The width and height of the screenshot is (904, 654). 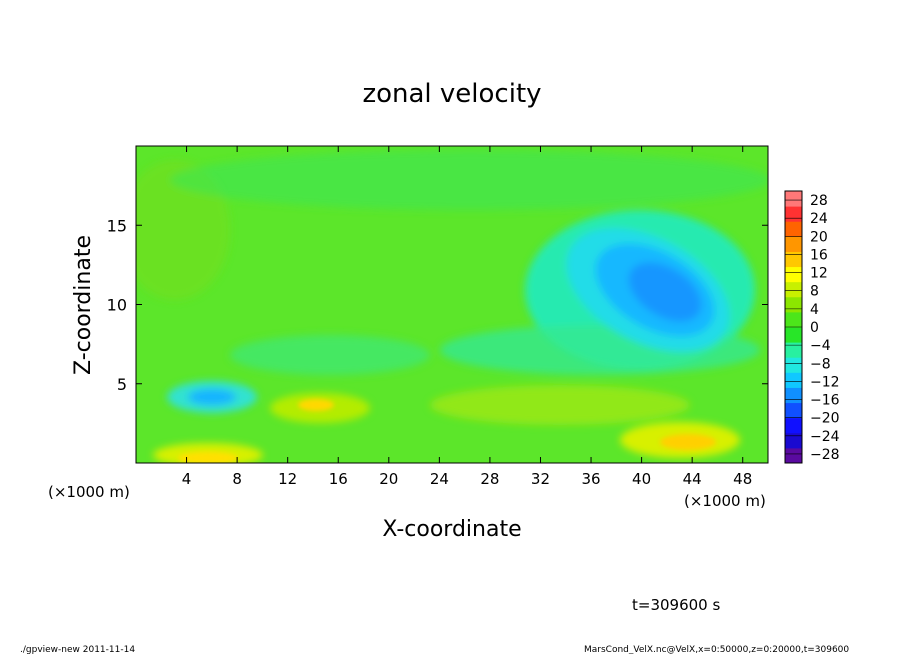 I want to click on colorbar-label: 20, so click(x=819, y=237).